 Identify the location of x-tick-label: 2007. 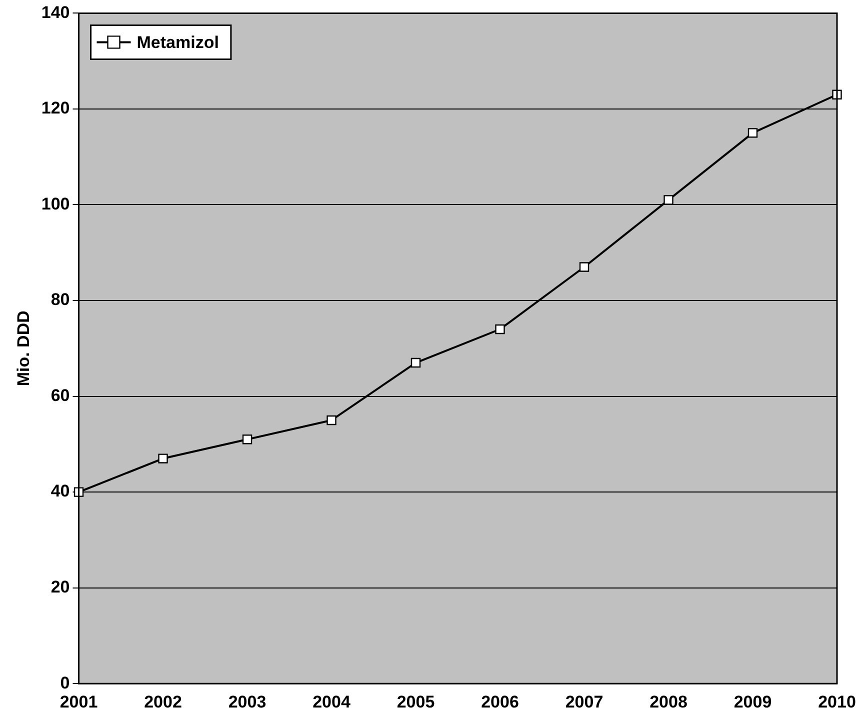
(584, 702).